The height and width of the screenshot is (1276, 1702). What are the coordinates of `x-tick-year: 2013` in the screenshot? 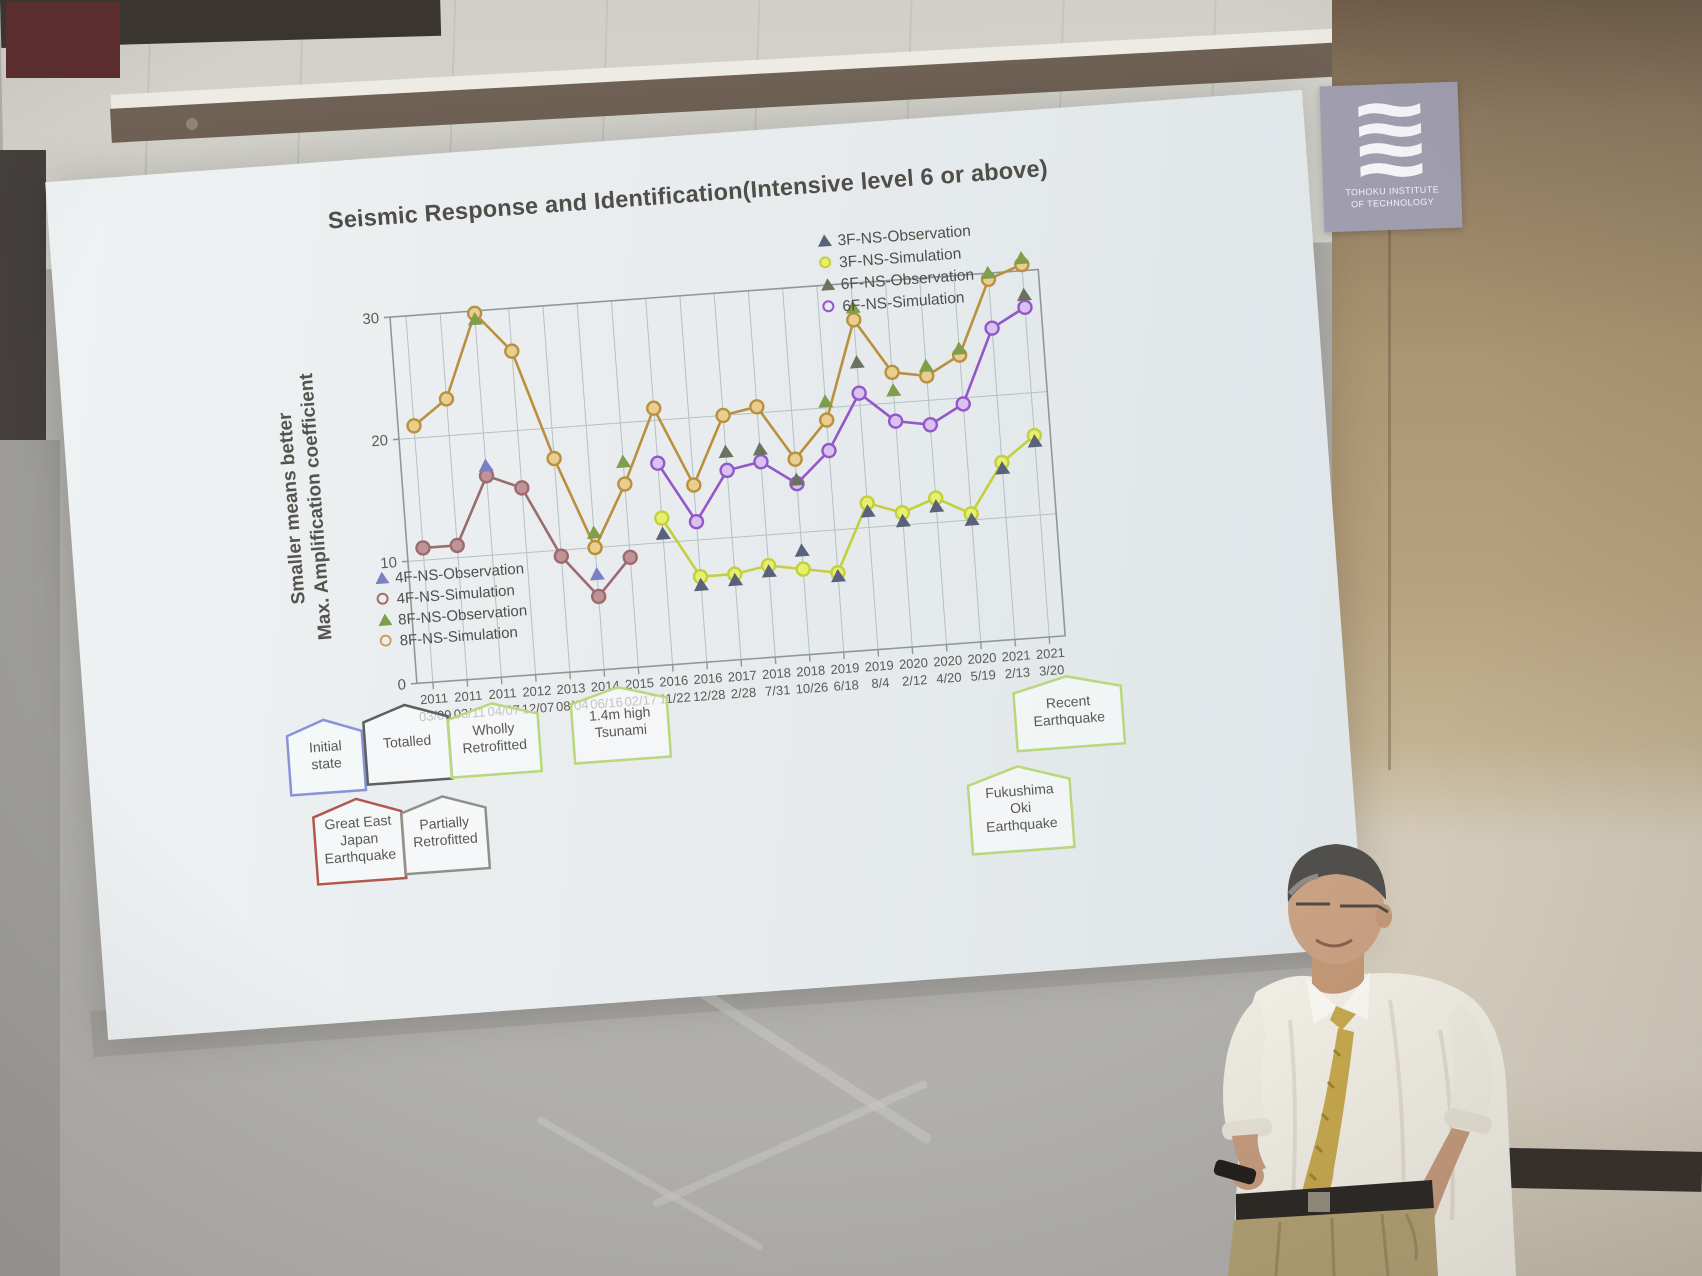 It's located at (571, 688).